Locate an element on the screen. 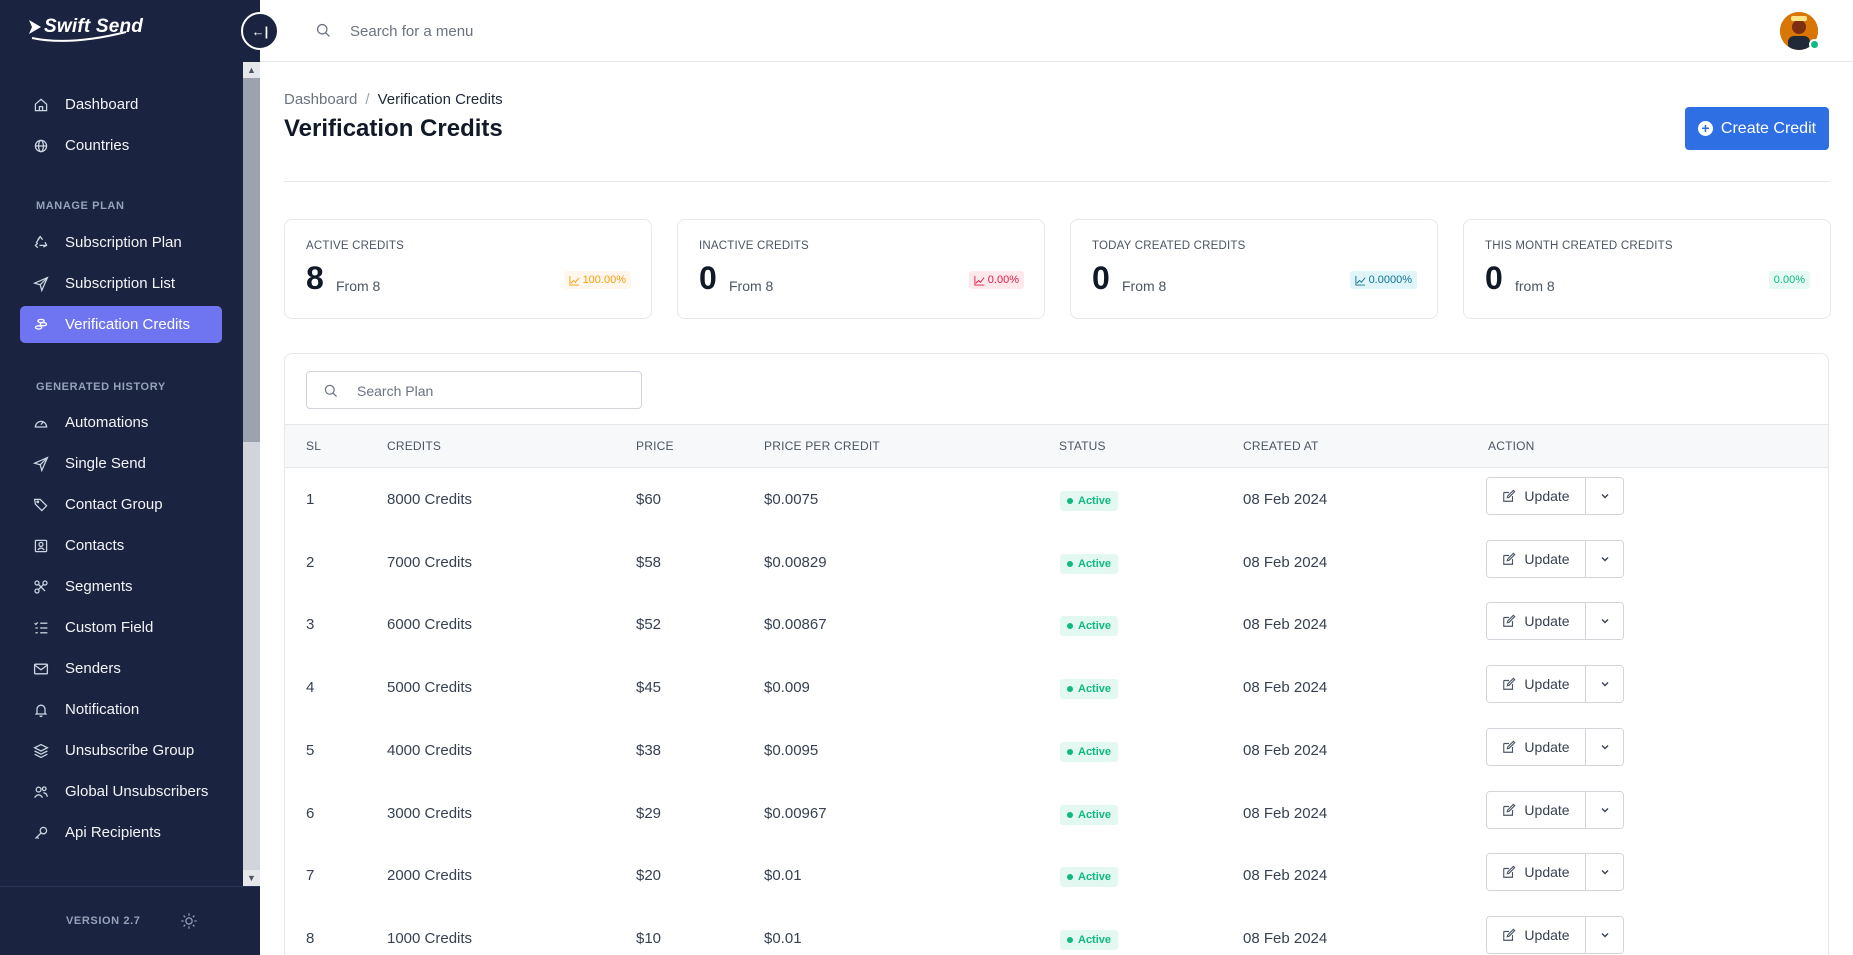  cell-price: $29 is located at coordinates (649, 813).